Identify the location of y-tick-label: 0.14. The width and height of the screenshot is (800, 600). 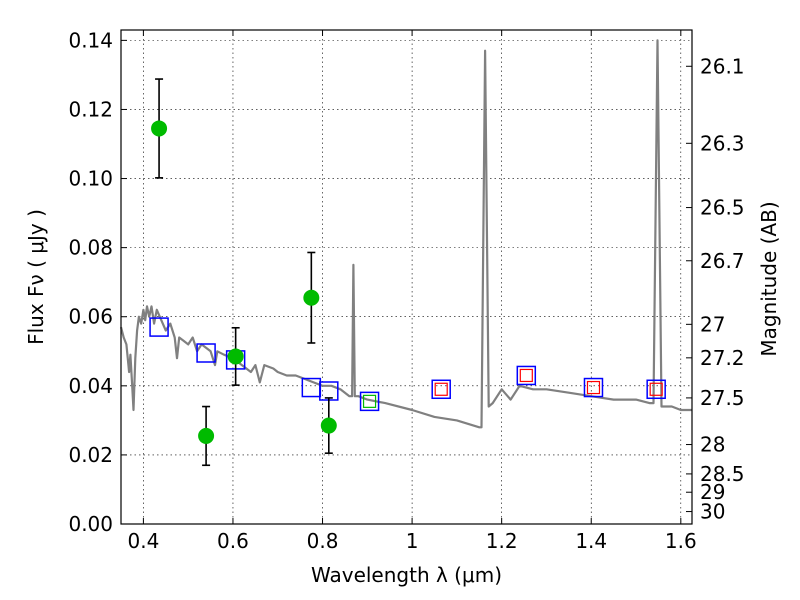
(90, 40).